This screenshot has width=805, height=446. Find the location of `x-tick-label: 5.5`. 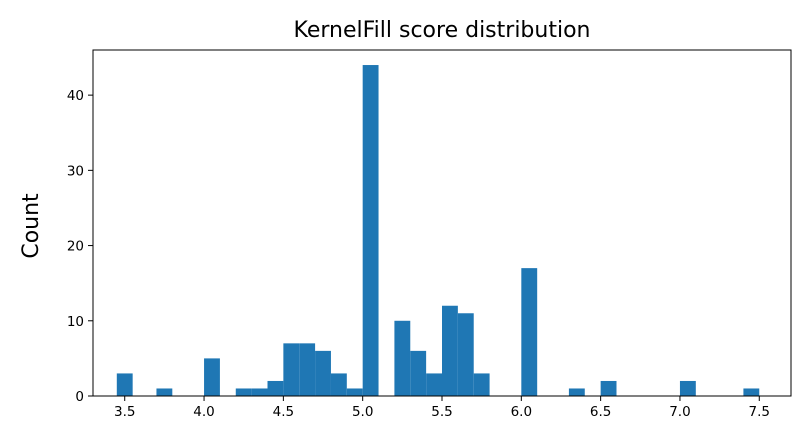

x-tick-label: 5.5 is located at coordinates (441, 412).